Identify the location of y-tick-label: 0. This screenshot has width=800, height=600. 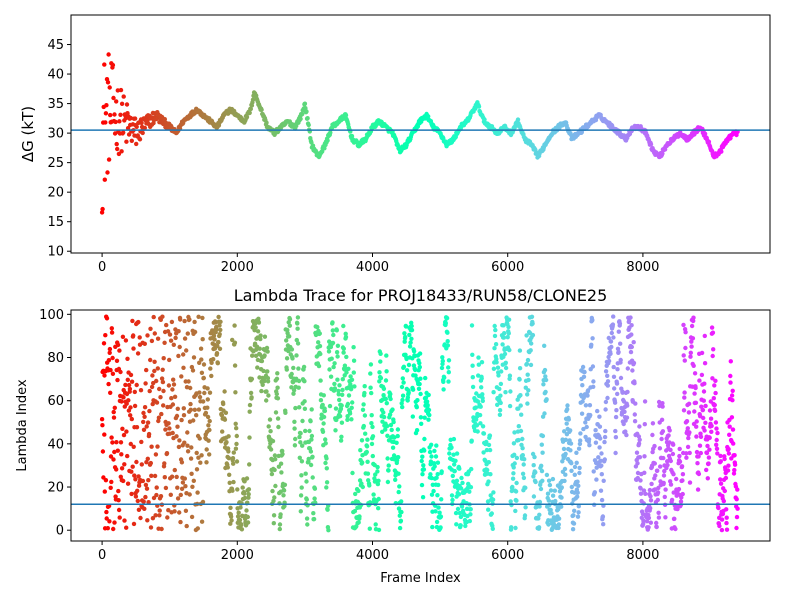
(60, 531).